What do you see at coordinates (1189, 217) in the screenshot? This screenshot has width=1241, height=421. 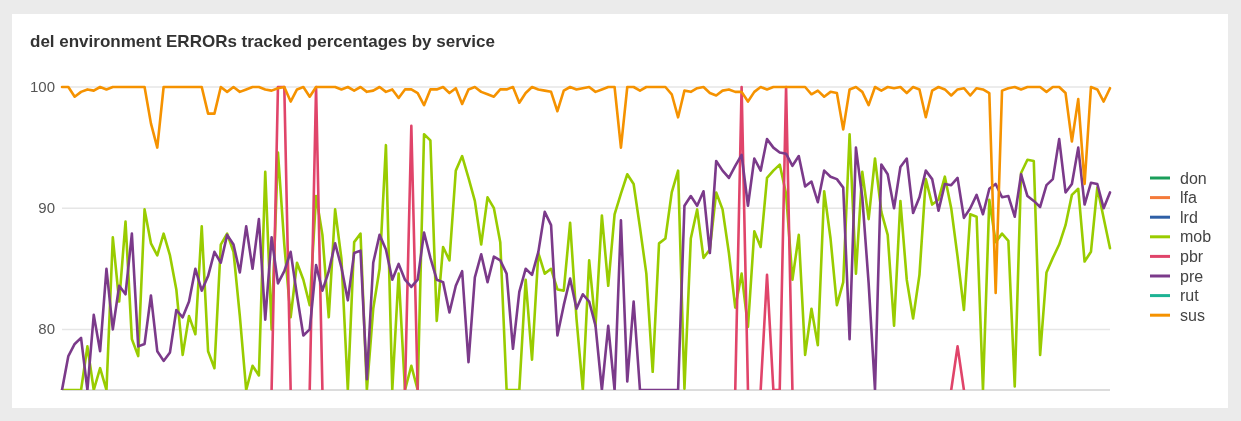 I see `legend-label: lrd` at bounding box center [1189, 217].